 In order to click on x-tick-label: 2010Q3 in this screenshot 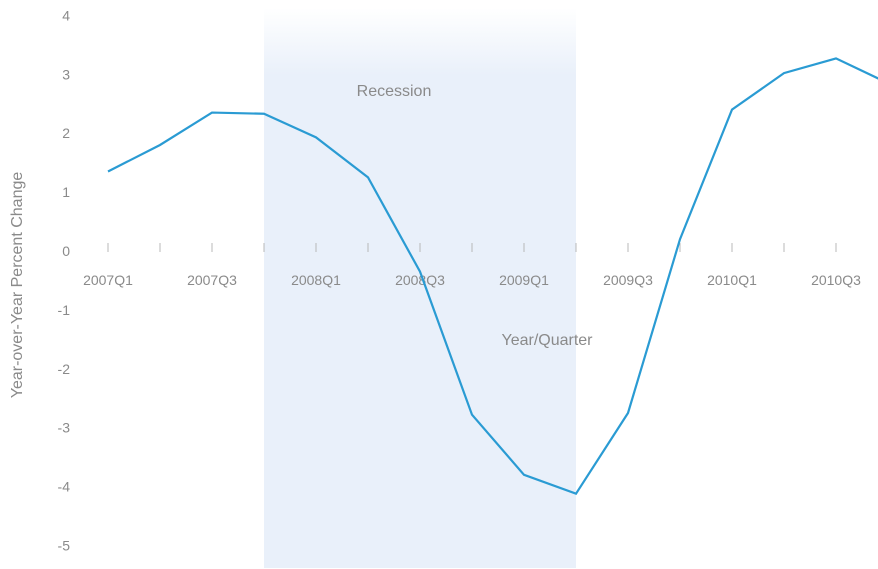, I will do `click(836, 280)`.